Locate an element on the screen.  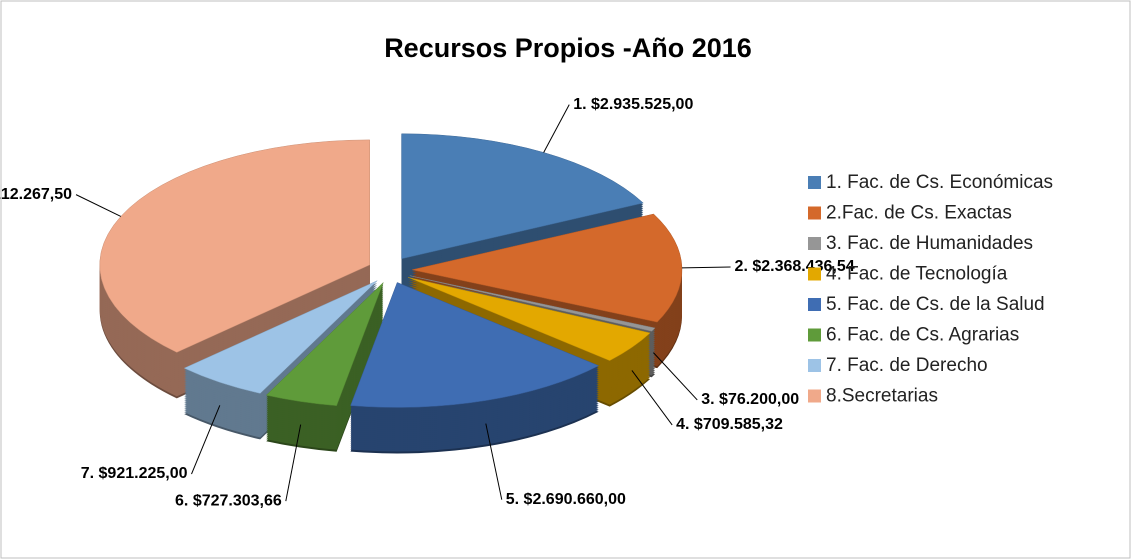
legend-label: 6. Fac. de Cs. Agrarias is located at coordinates (922, 335).